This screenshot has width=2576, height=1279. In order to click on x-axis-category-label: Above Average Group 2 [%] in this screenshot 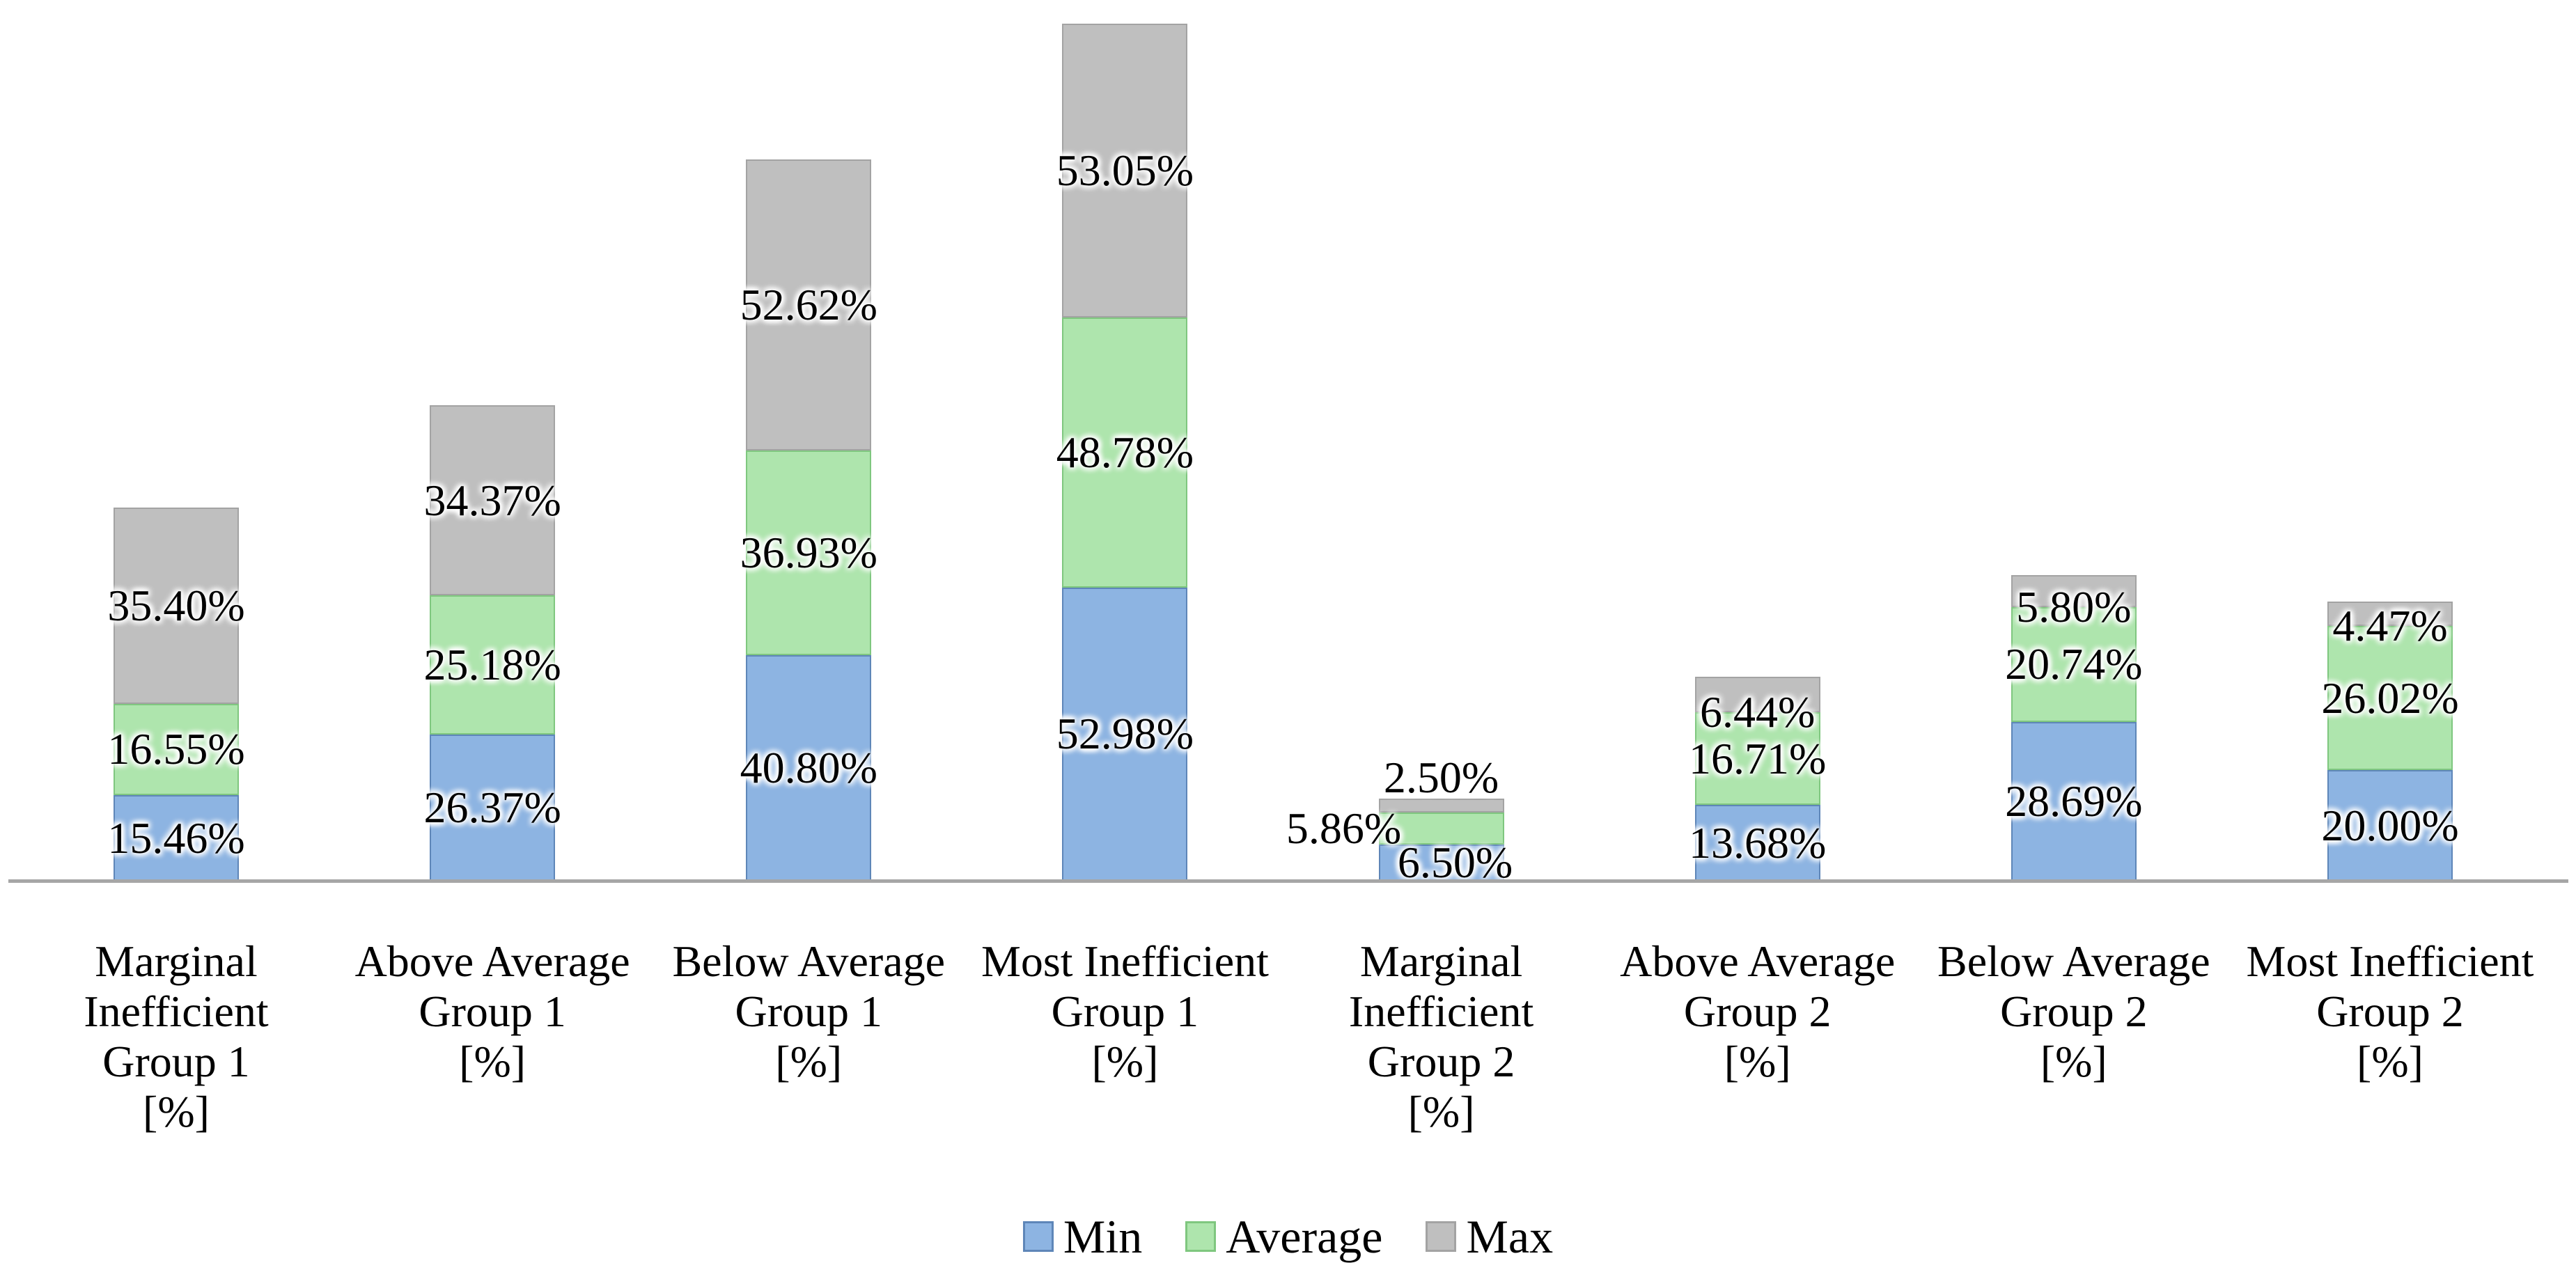, I will do `click(1758, 1011)`.